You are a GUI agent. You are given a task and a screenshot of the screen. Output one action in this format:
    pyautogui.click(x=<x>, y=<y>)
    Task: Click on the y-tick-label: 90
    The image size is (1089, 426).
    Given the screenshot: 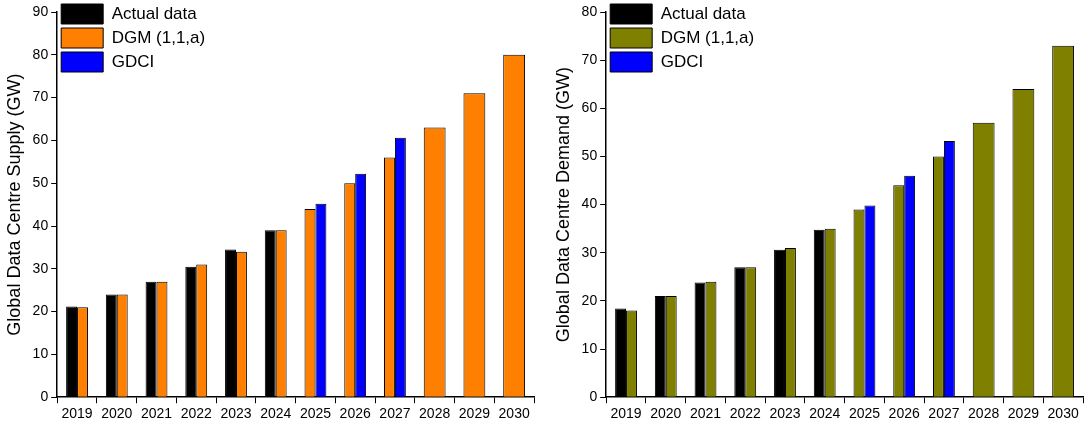 What is the action you would take?
    pyautogui.click(x=40, y=10)
    